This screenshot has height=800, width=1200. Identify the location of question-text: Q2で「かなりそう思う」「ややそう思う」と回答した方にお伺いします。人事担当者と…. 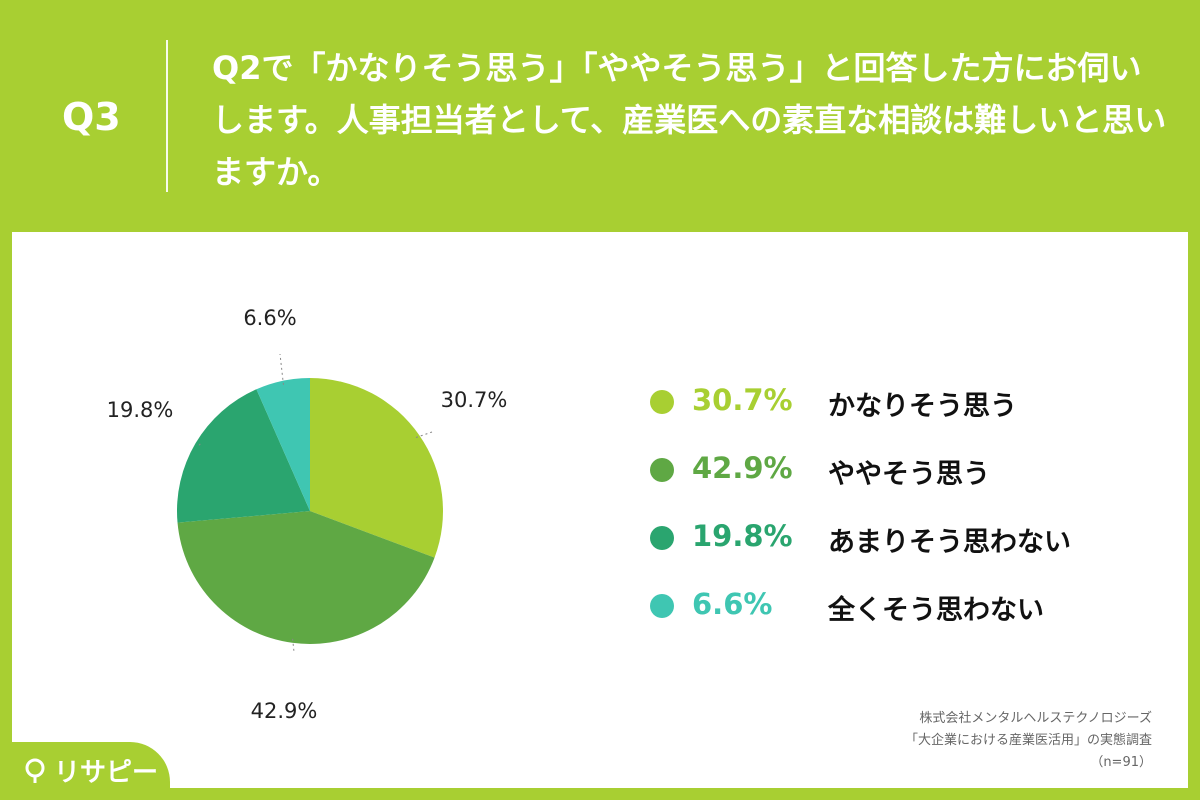
(689, 120).